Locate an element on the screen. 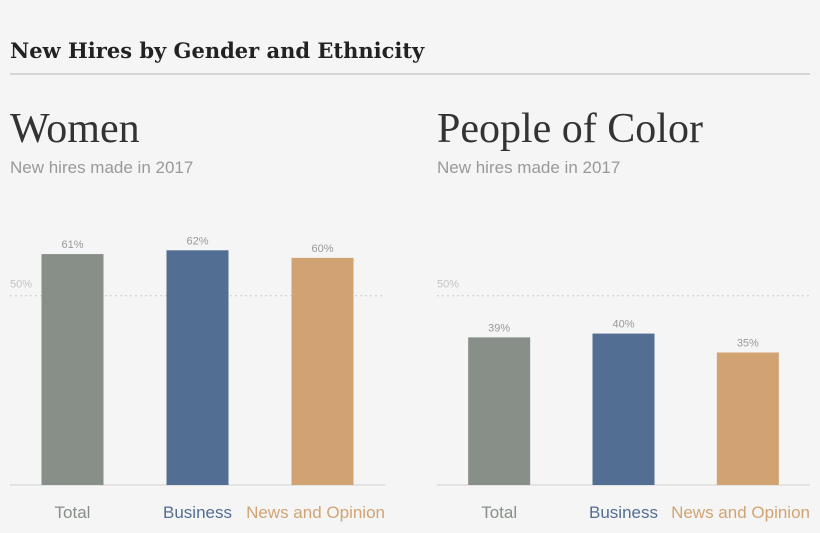 The height and width of the screenshot is (533, 820). value-label: 39% is located at coordinates (499, 328).